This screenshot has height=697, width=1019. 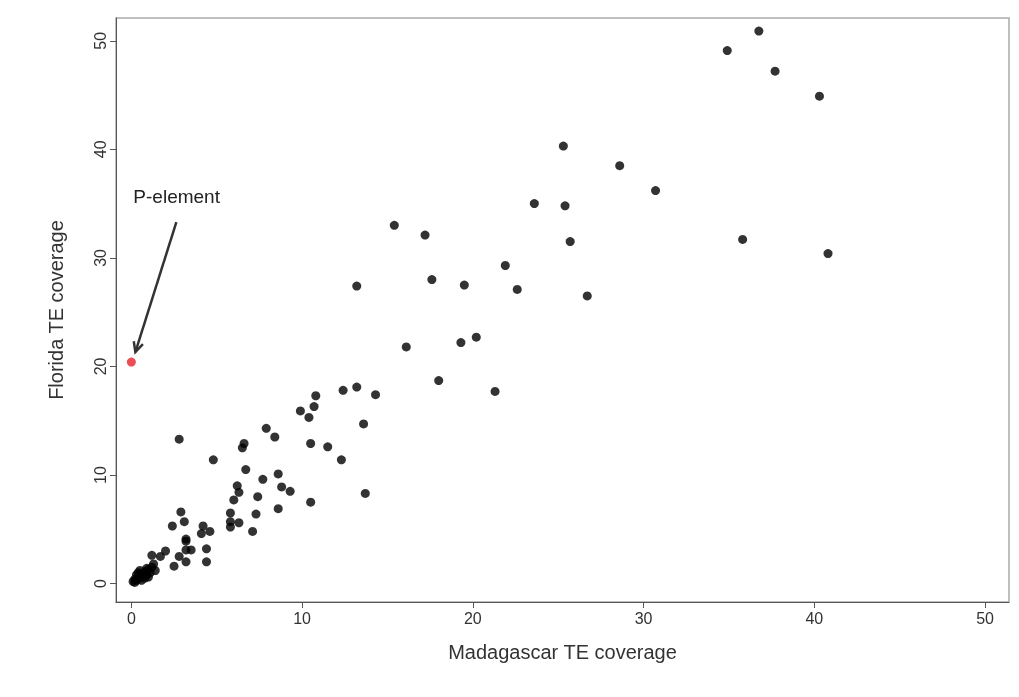 I want to click on x-tick-label: 40, so click(x=814, y=618).